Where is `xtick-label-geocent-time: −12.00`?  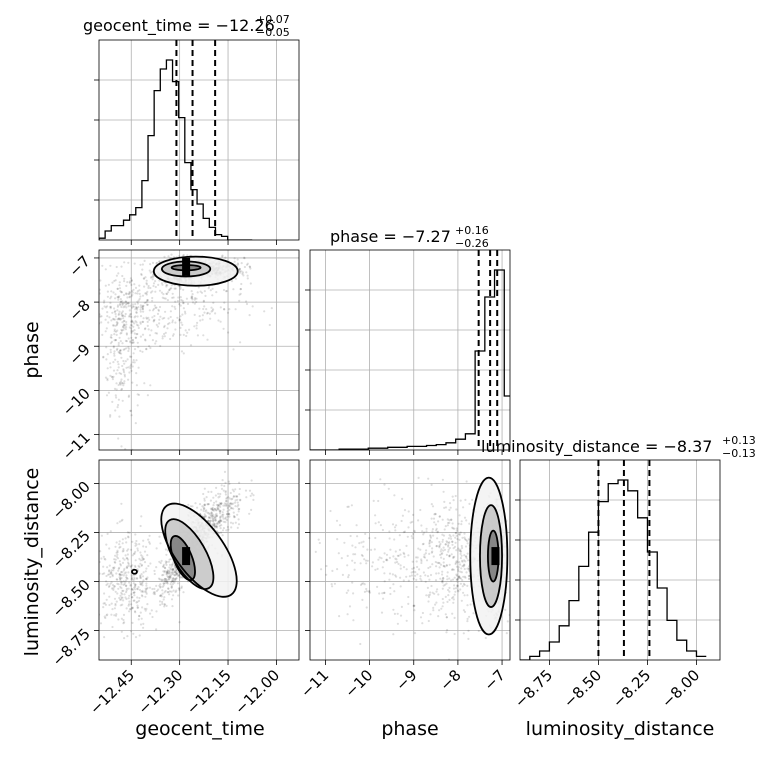
xtick-label-geocent-time: −12.00 is located at coordinates (257, 692).